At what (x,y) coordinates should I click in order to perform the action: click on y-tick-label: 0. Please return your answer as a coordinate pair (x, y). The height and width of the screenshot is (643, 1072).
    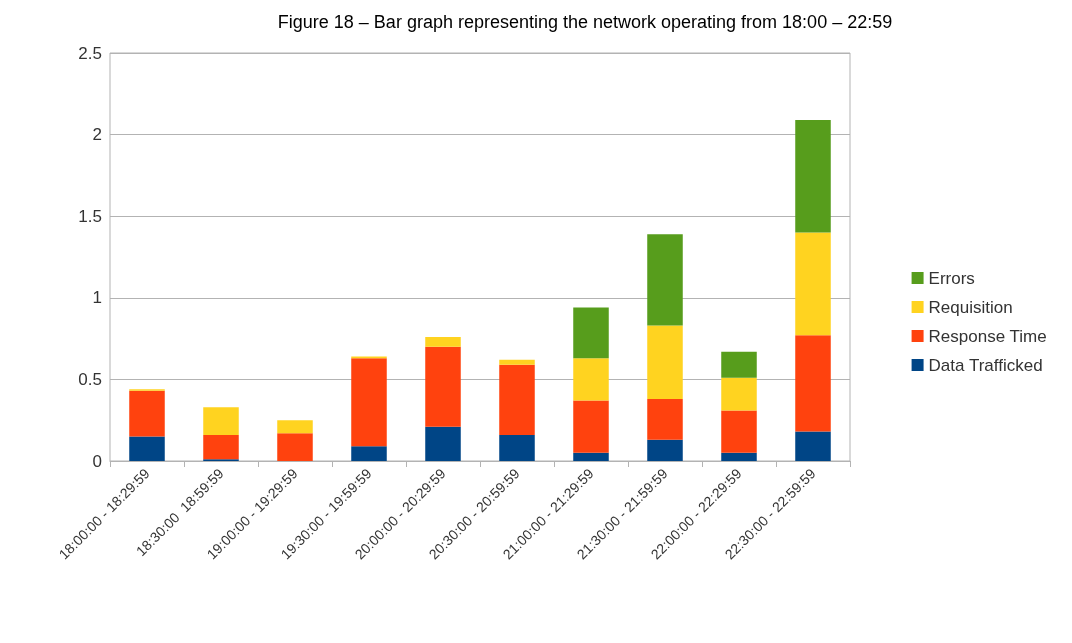
    Looking at the image, I should click on (97, 461).